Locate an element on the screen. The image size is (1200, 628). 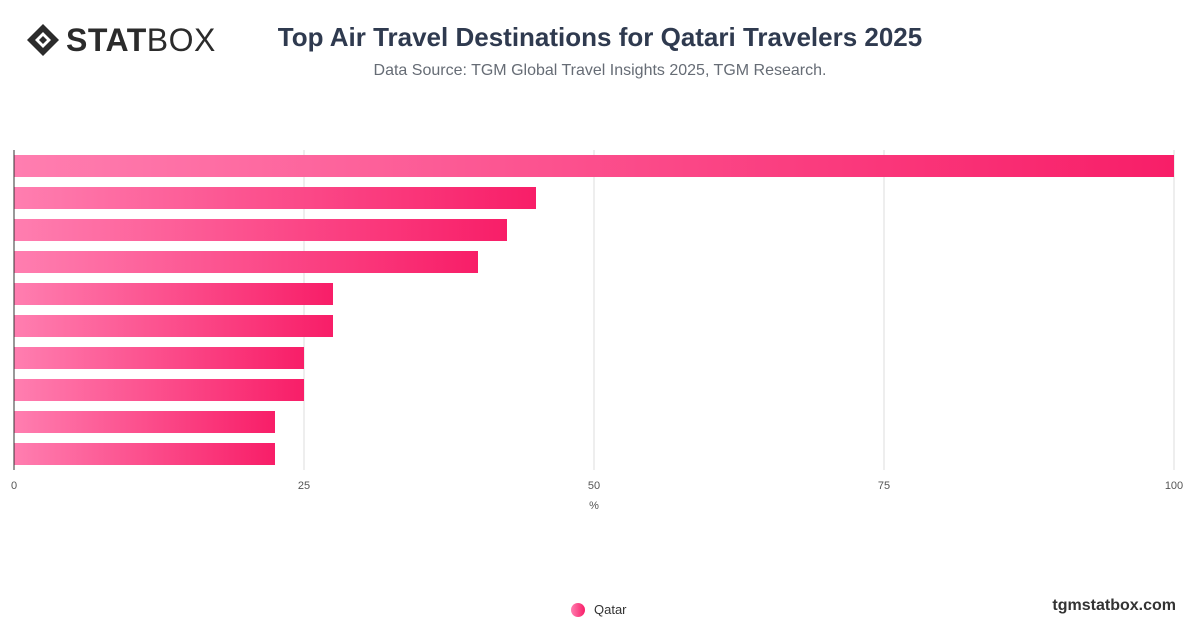
x-tick-label: 50 is located at coordinates (594, 486).